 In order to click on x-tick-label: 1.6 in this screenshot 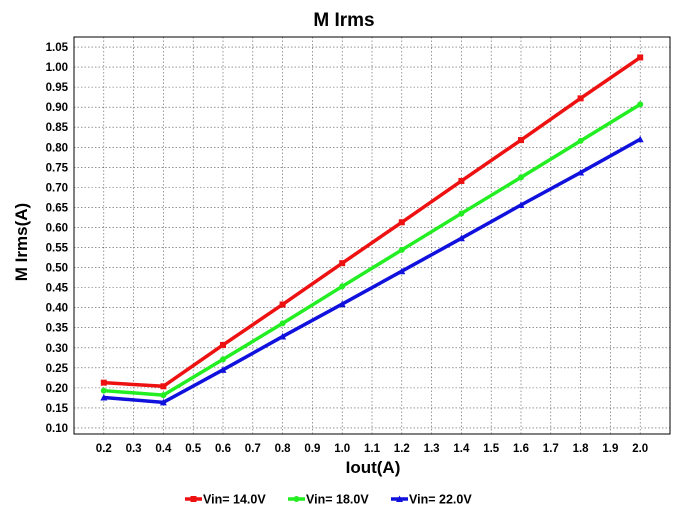, I will do `click(521, 449)`.